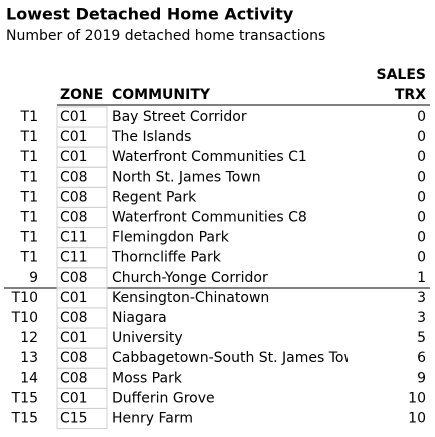 The height and width of the screenshot is (437, 435). What do you see at coordinates (29, 338) in the screenshot?
I see `rank: 12` at bounding box center [29, 338].